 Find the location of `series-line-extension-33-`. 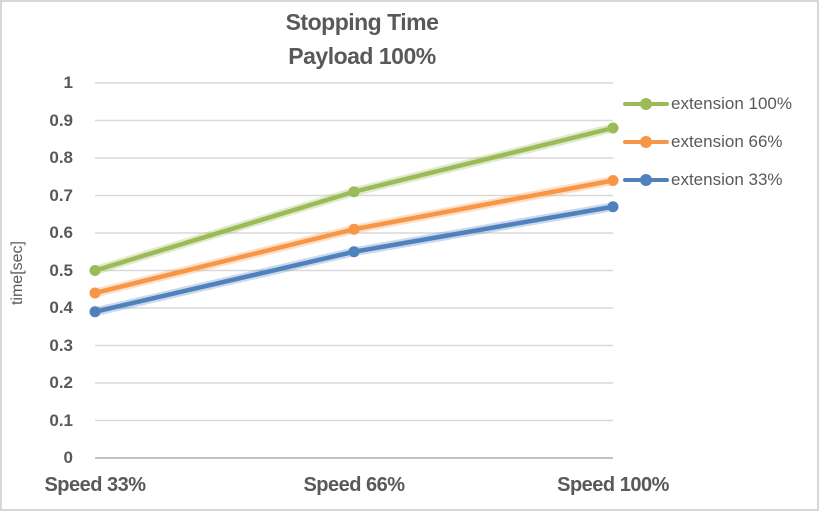

series-line-extension-33- is located at coordinates (354, 259).